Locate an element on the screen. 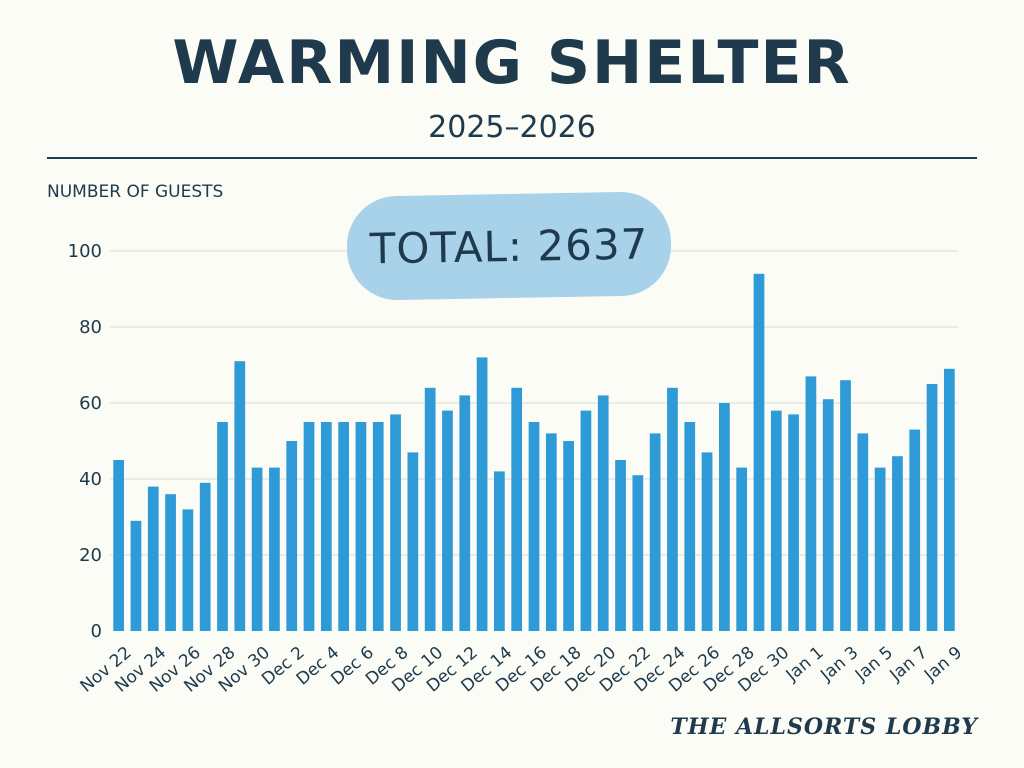 The height and width of the screenshot is (768, 1024). y-tick-label: 100 is located at coordinates (85, 251).